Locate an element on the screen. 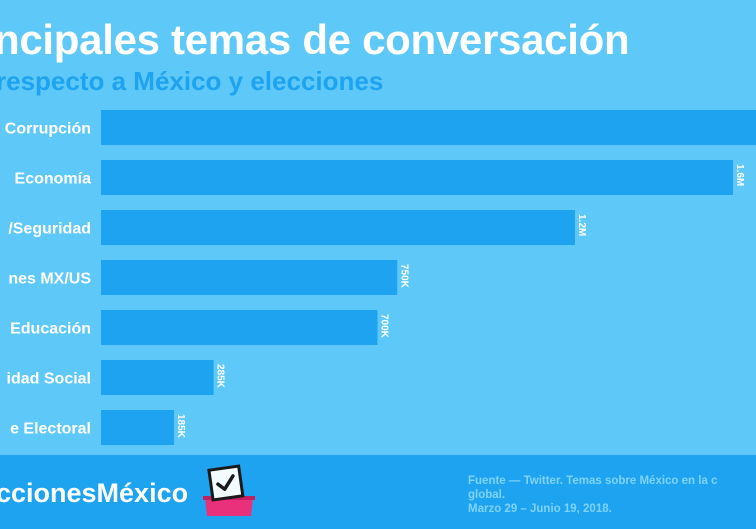  value-label: 1.6M is located at coordinates (739, 175).